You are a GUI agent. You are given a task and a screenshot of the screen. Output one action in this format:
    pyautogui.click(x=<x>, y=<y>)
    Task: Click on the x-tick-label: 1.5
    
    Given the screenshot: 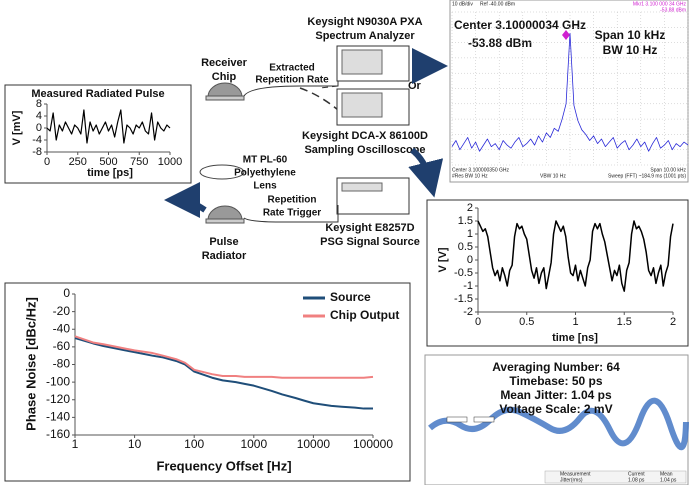 What is the action you would take?
    pyautogui.click(x=624, y=322)
    